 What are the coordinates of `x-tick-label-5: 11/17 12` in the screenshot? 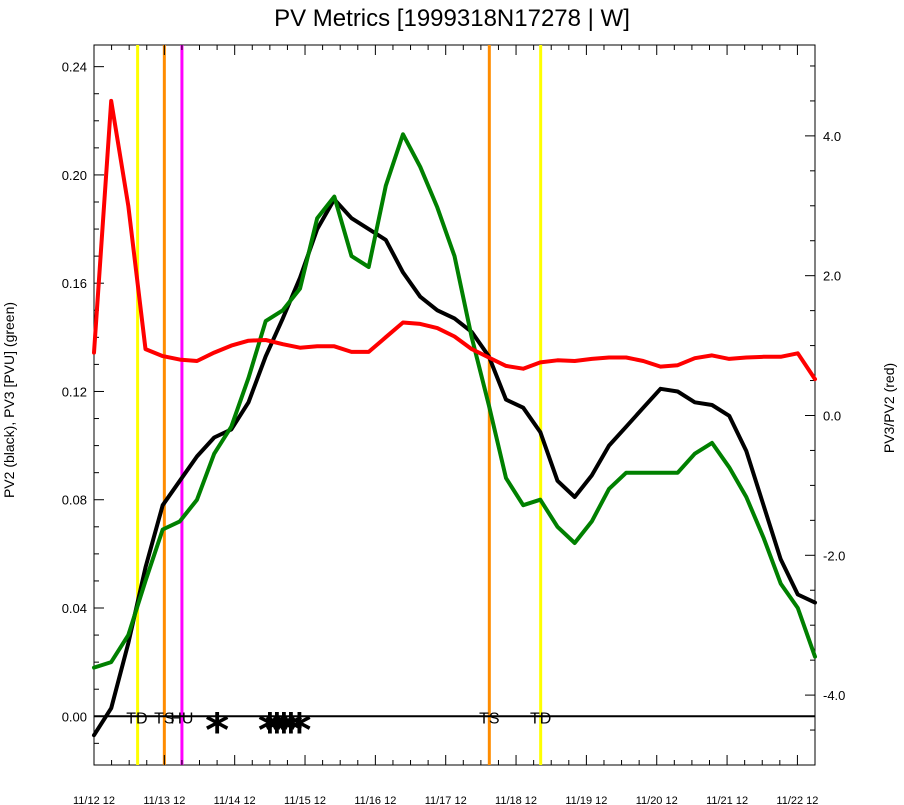 It's located at (446, 800).